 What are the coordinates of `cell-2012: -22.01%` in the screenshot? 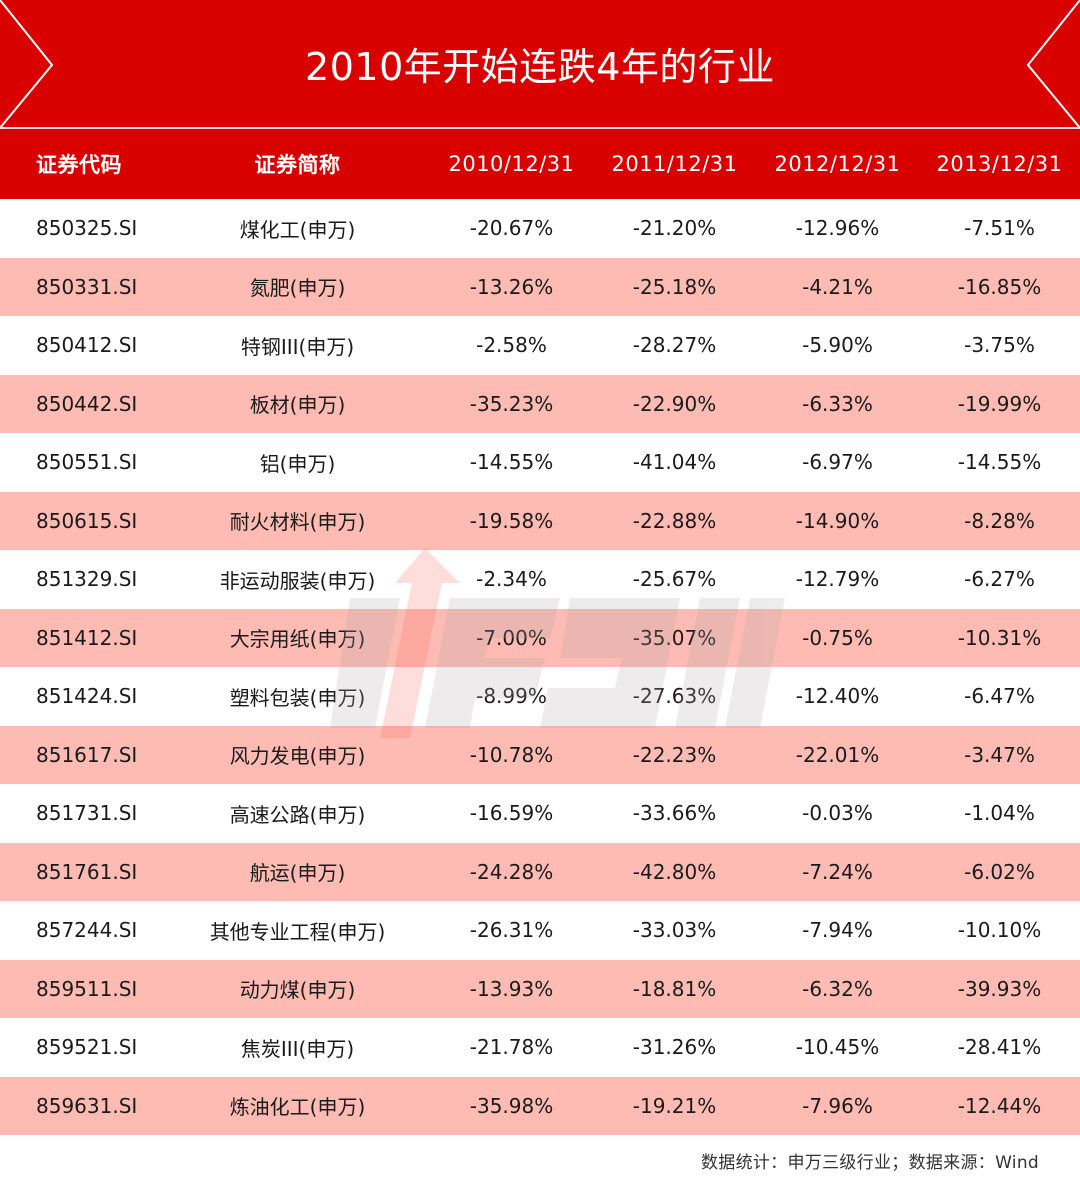 It's located at (837, 754).